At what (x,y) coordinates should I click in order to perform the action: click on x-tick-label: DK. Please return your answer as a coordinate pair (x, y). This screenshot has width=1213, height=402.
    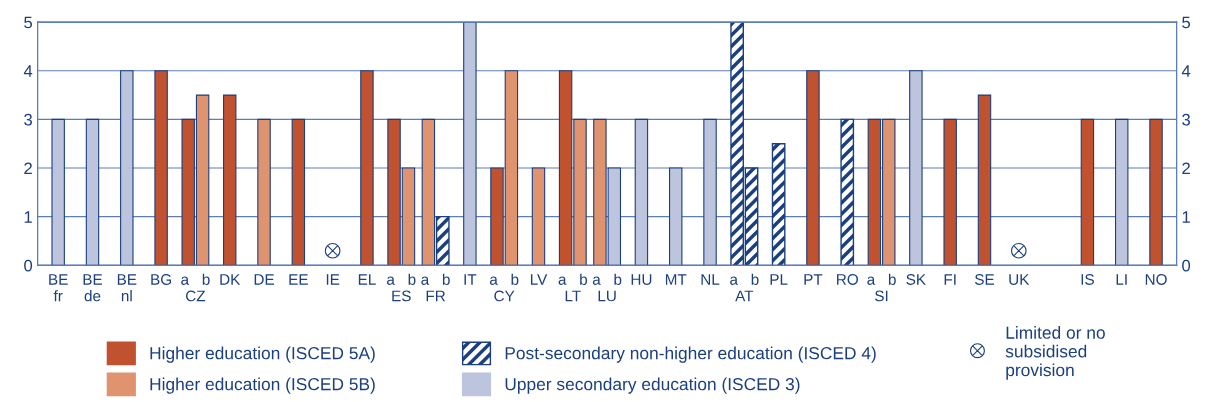
    Looking at the image, I should click on (230, 279).